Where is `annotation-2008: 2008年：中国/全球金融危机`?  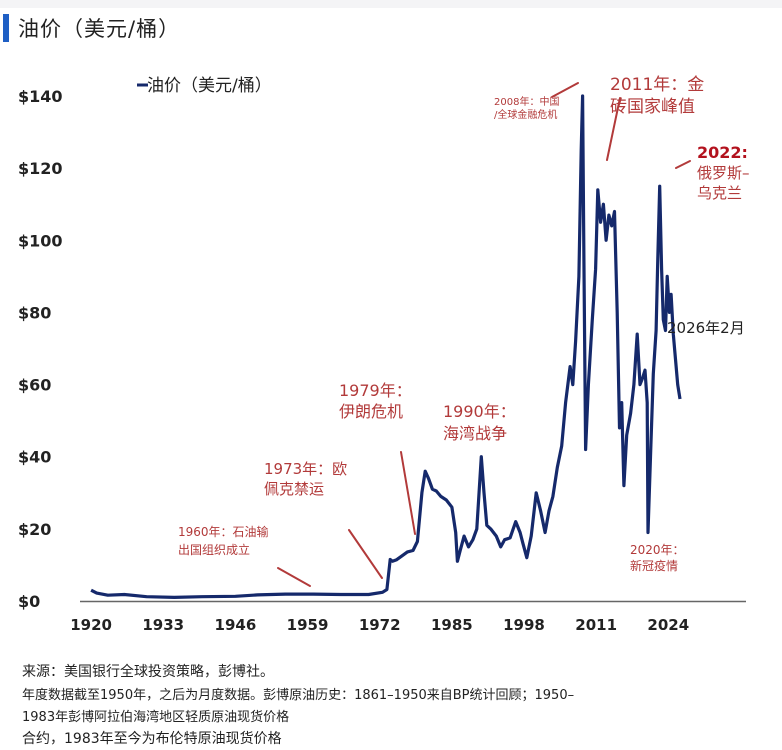
annotation-2008: 2008年：中国/全球金融危机 is located at coordinates (526, 108).